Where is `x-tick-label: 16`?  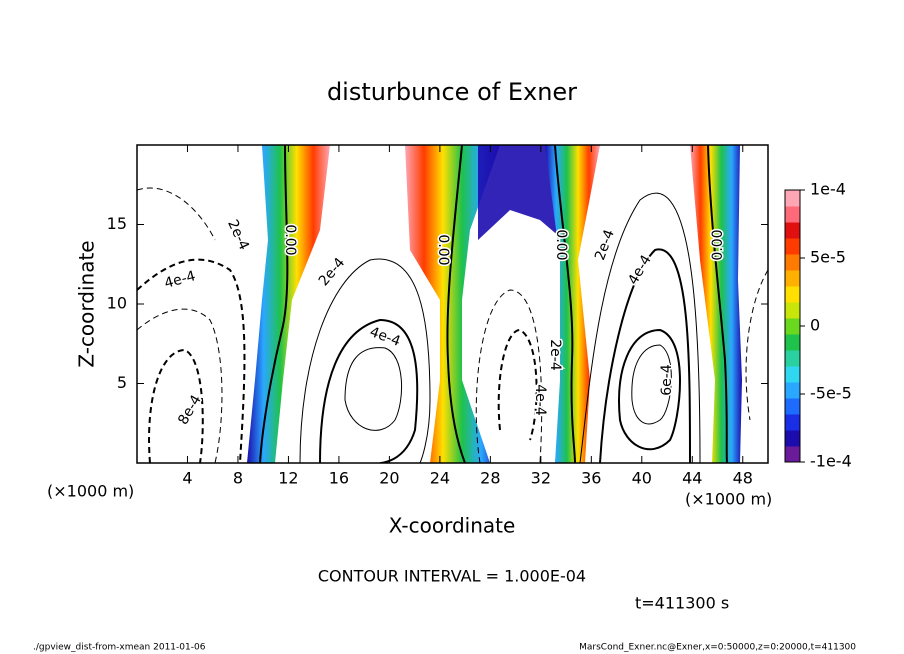
x-tick-label: 16 is located at coordinates (339, 478).